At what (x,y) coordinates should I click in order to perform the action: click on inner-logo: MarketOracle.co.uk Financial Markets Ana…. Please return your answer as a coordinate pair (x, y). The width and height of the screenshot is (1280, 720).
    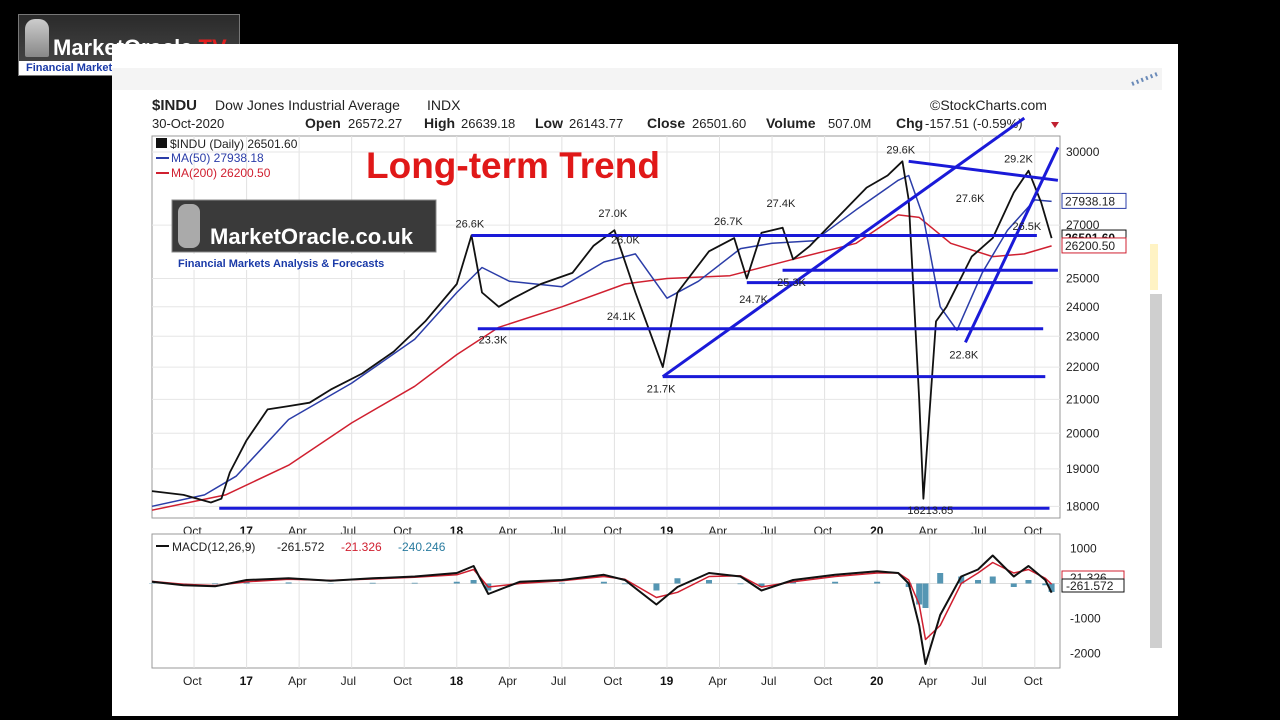
    Looking at the image, I should click on (304, 234).